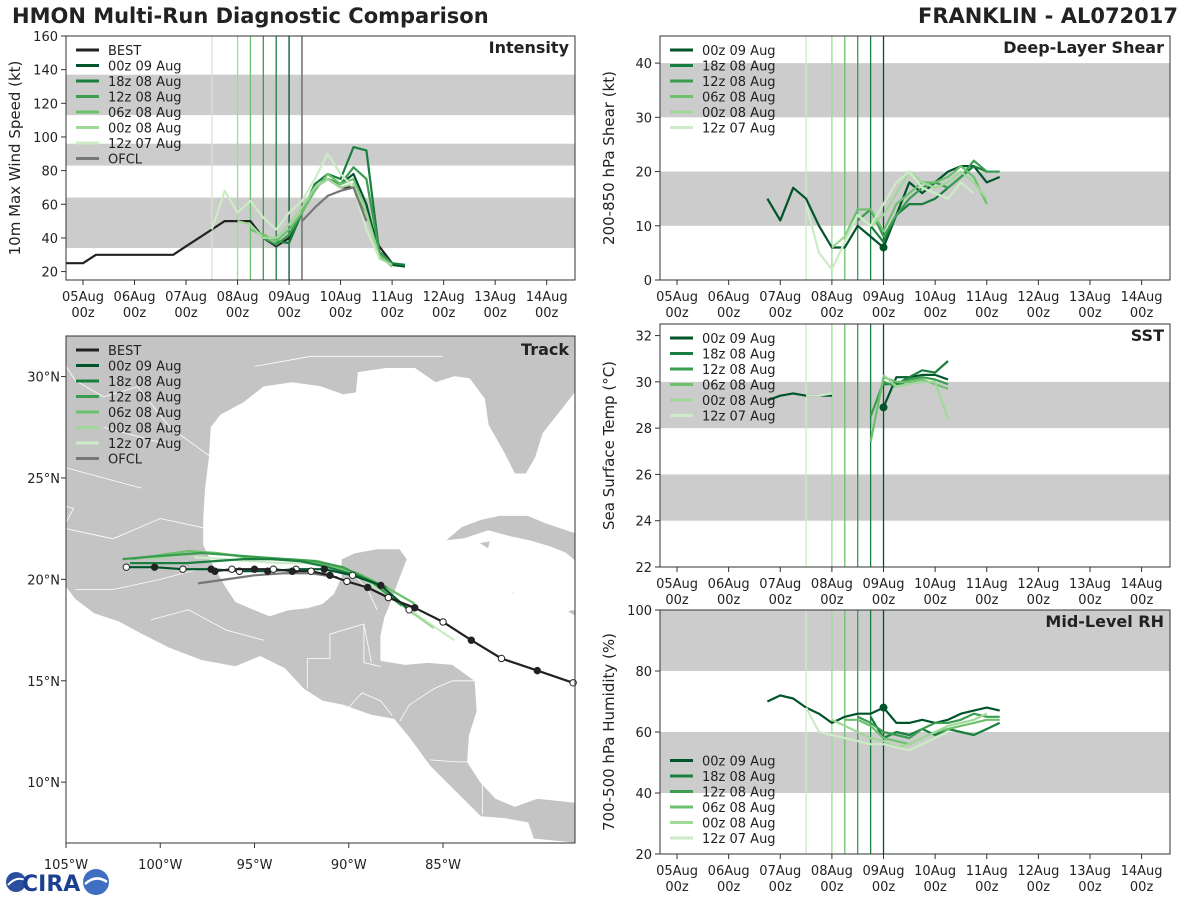  Describe the element at coordinates (57, 883) in the screenshot. I see `cira-logo: CIRA` at that location.